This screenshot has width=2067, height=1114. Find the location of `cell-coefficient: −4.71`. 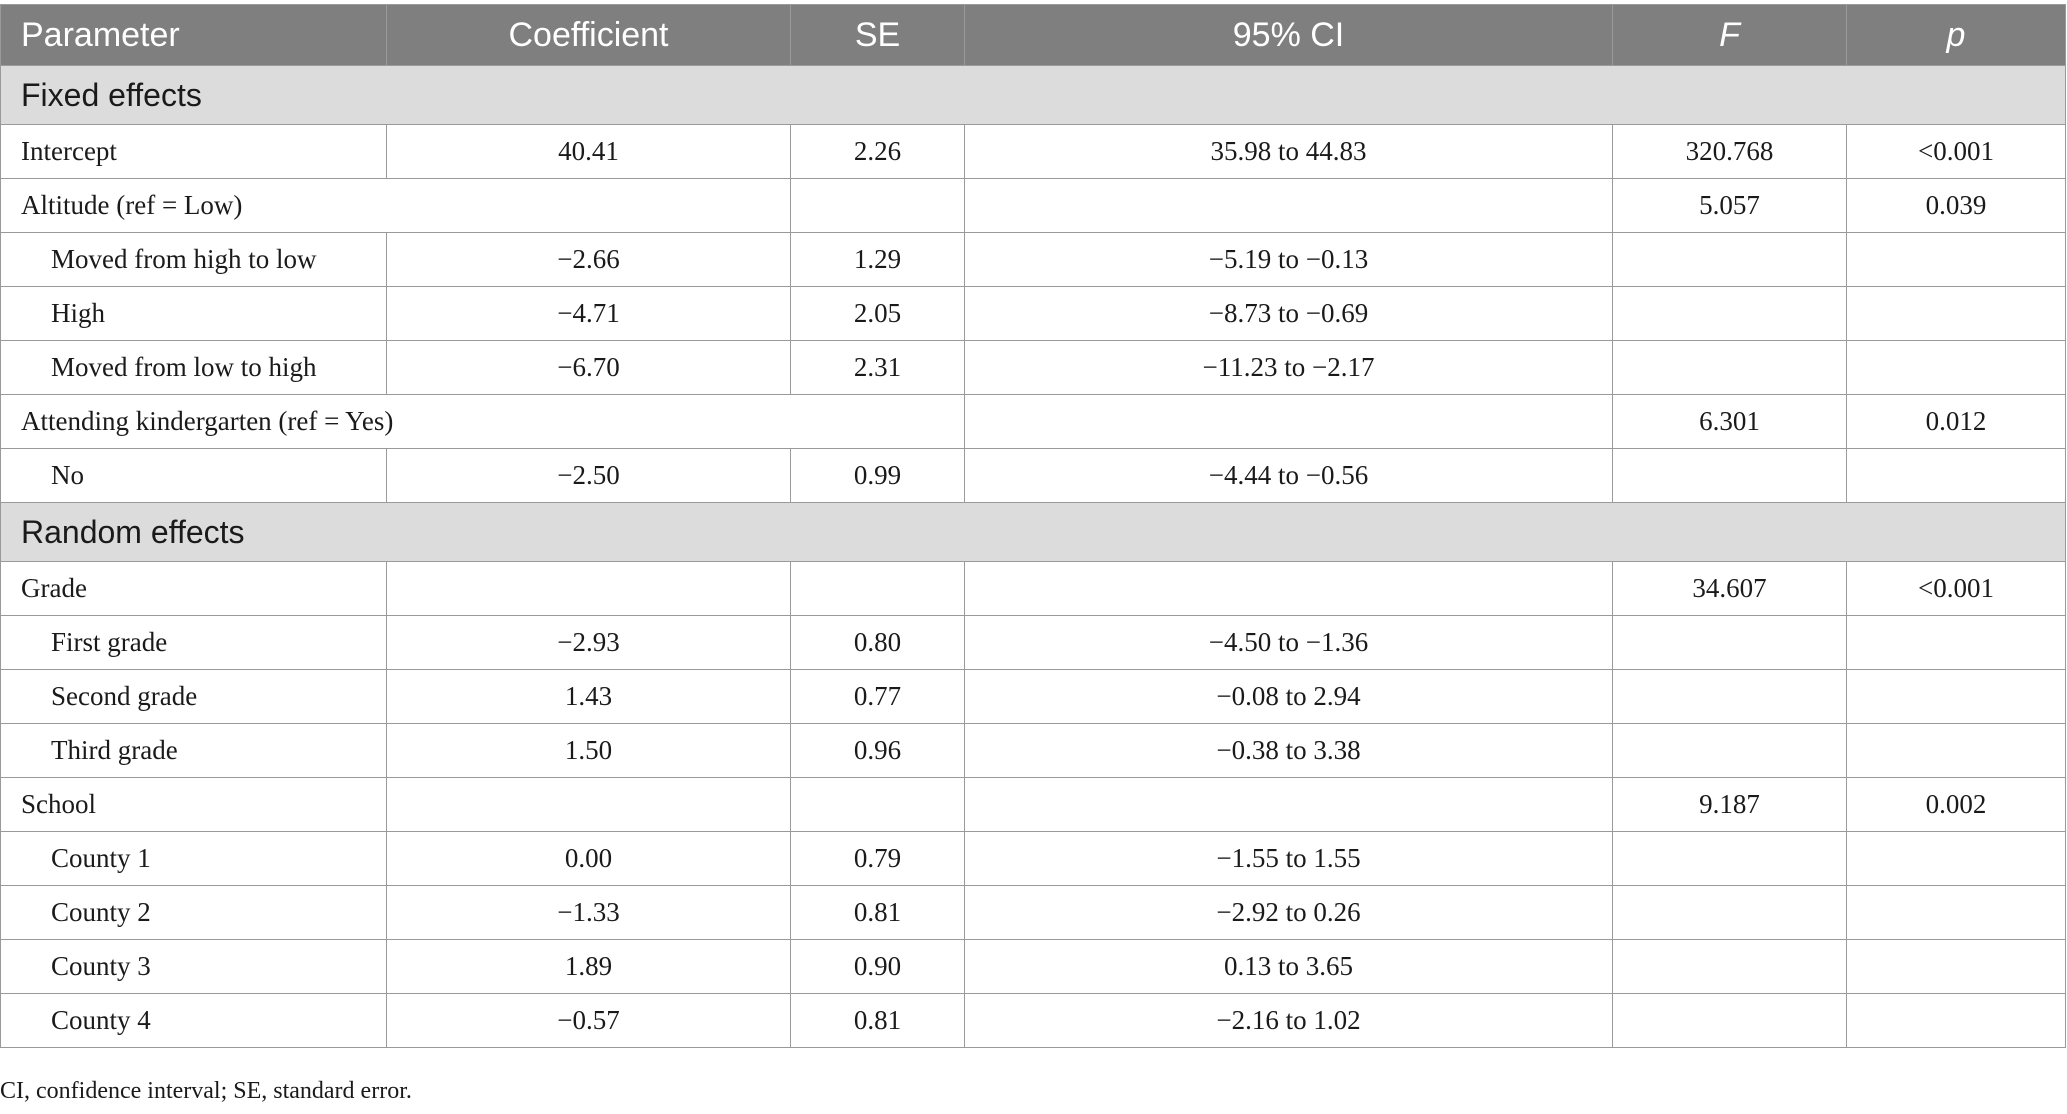

cell-coefficient: −4.71 is located at coordinates (588, 313).